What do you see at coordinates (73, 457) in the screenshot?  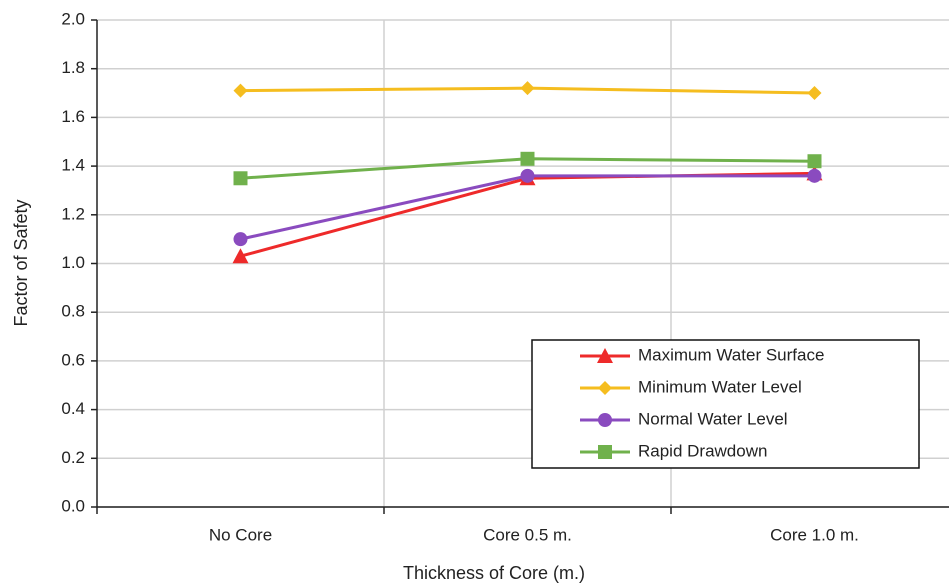 I see `y-tick-label: 0.2` at bounding box center [73, 457].